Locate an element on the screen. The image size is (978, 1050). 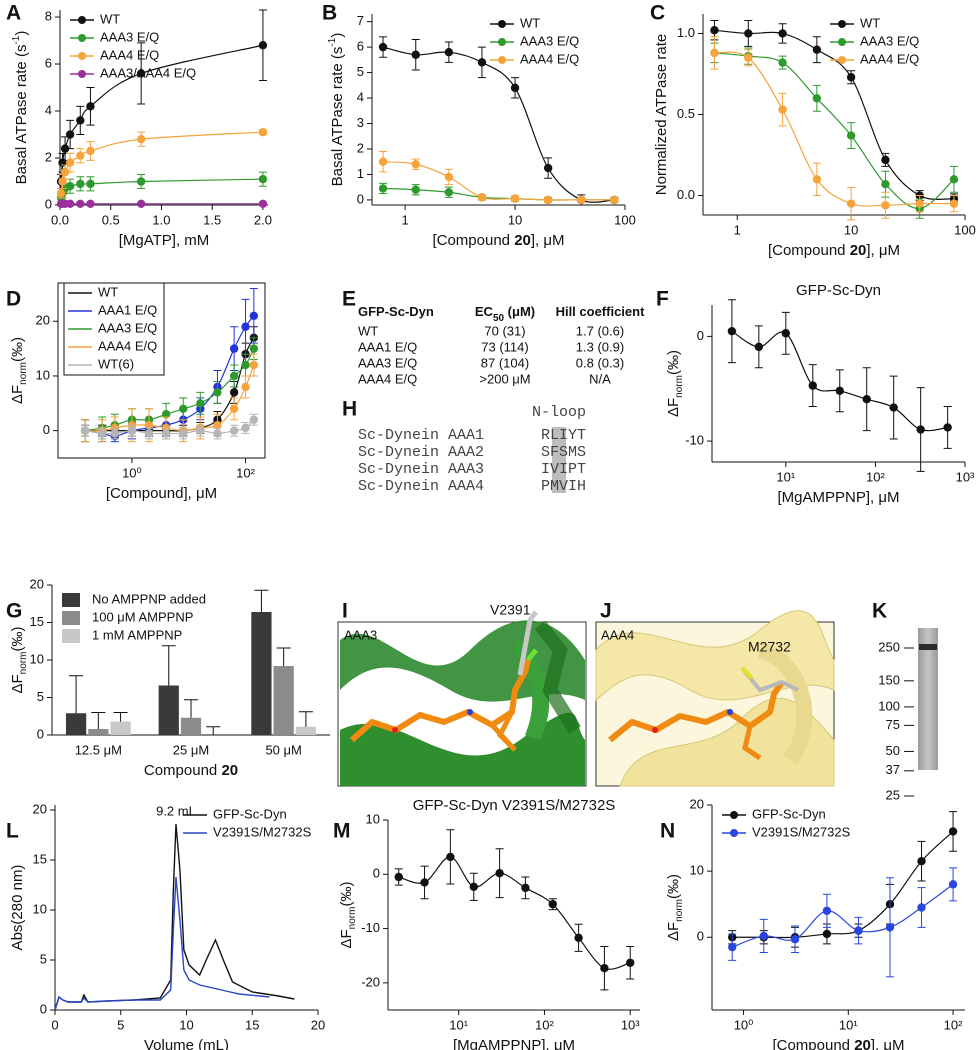
y-axis-label: Basal ATPase rate (s-1) is located at coordinates (336, 110).